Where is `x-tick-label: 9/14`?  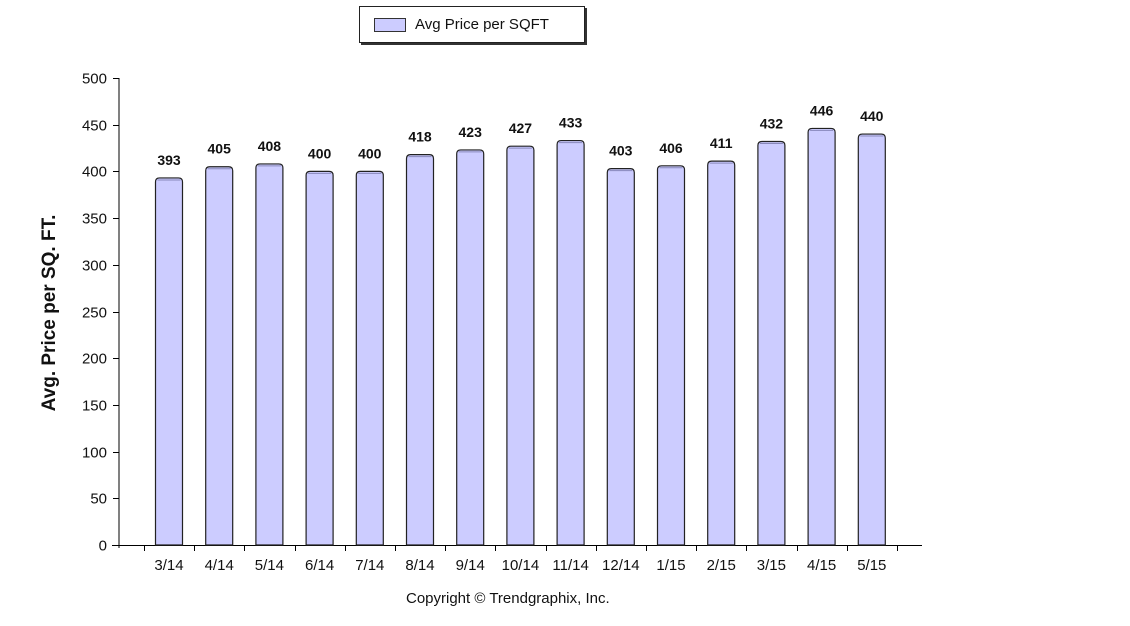
x-tick-label: 9/14 is located at coordinates (470, 565).